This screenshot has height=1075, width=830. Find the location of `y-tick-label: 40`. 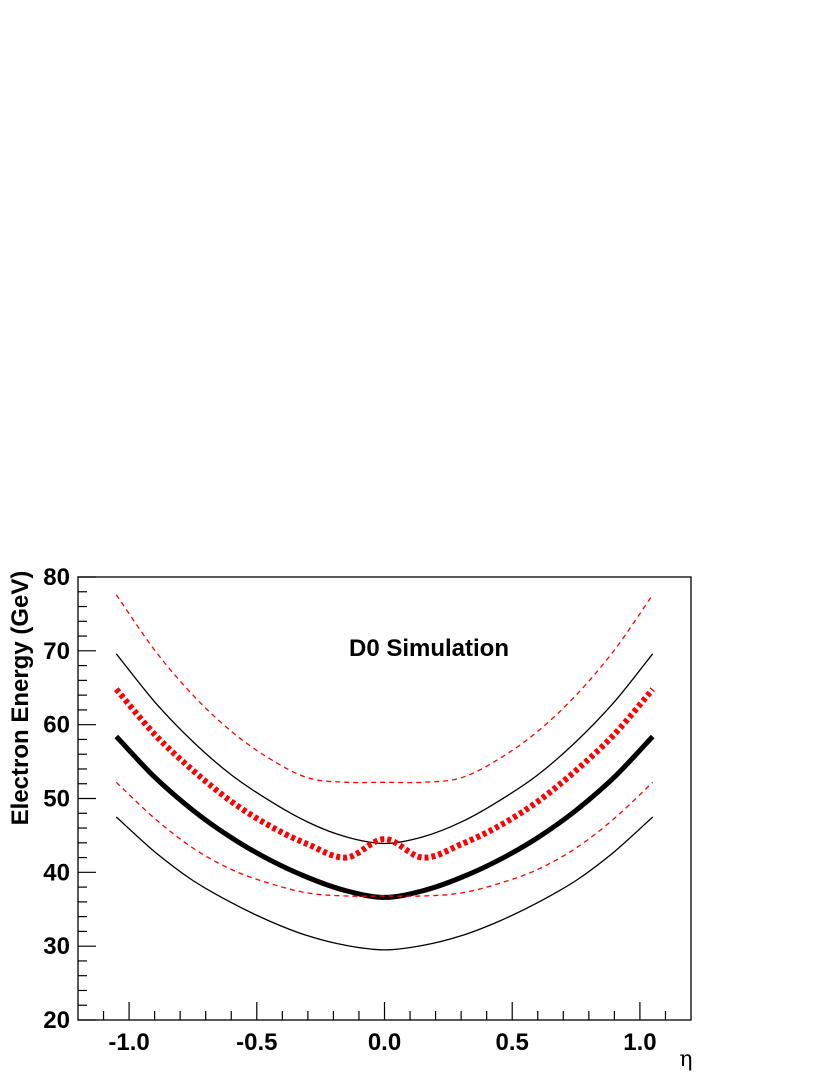

y-tick-label: 40 is located at coordinates (56, 872).